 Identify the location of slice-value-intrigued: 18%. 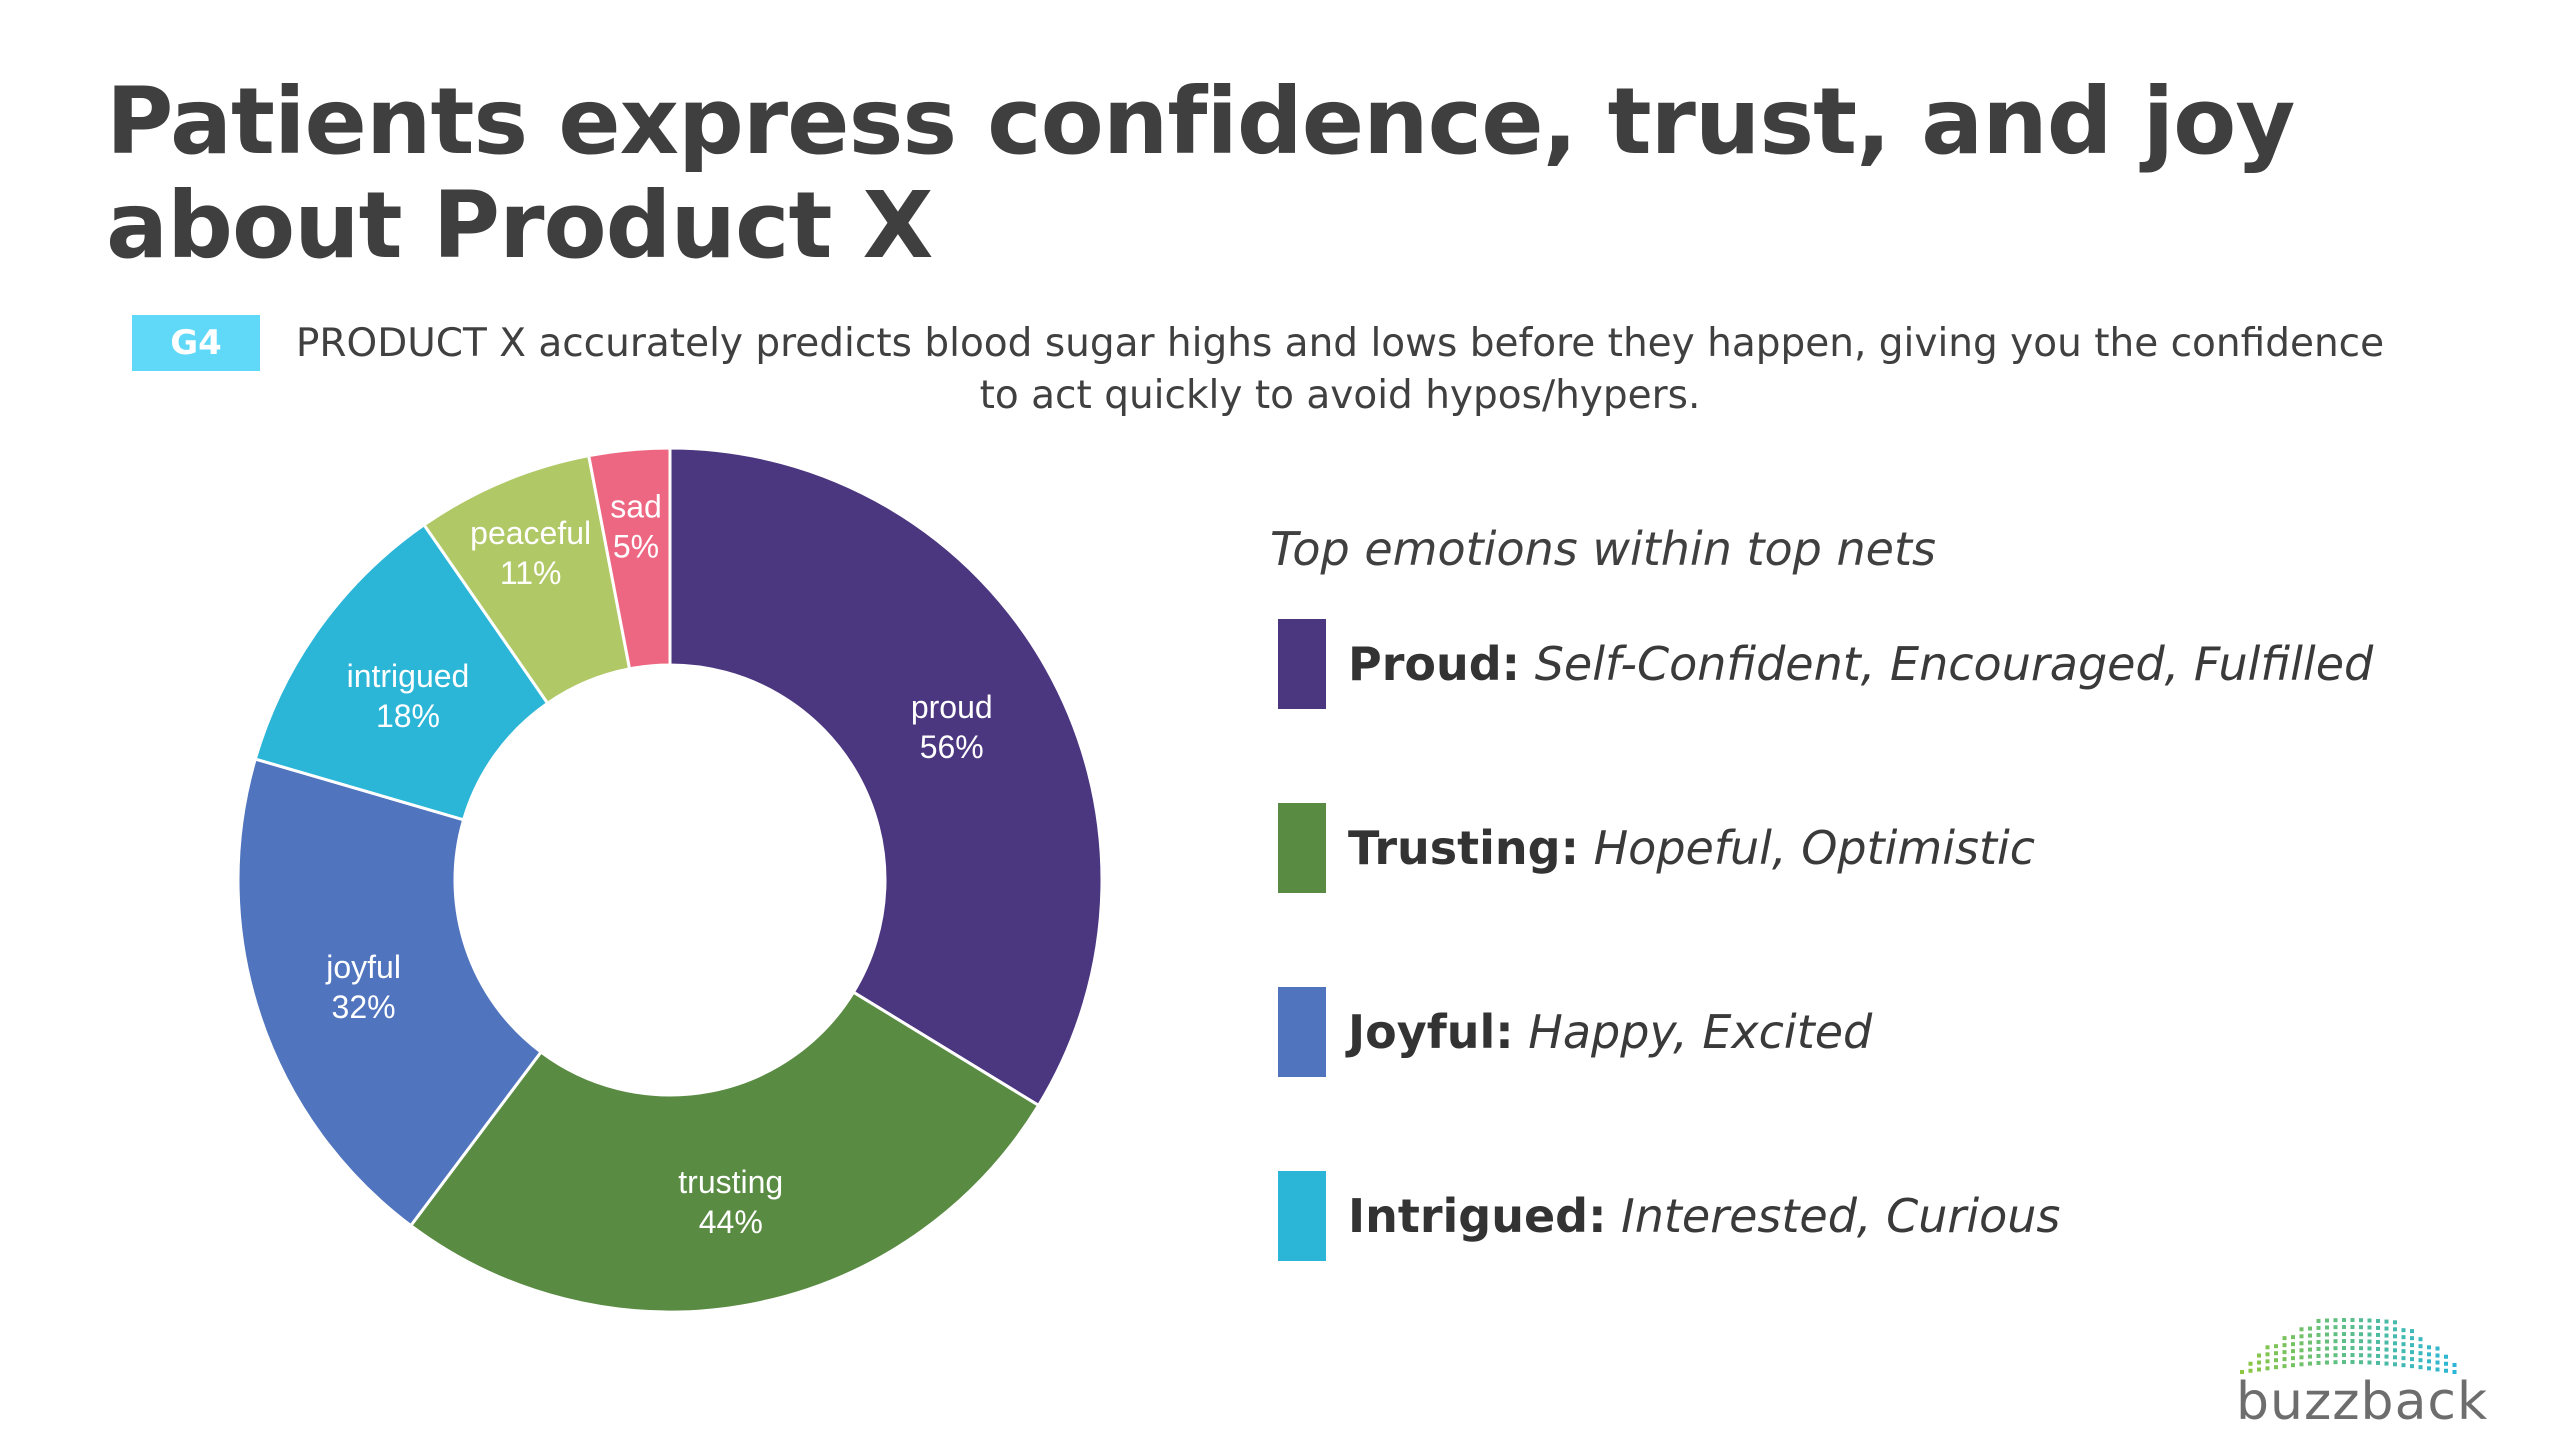
(408, 716).